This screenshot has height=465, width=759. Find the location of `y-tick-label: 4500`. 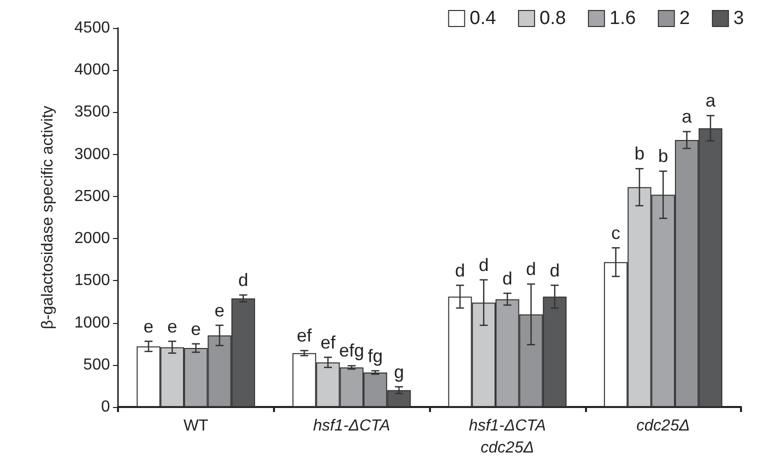

y-tick-label: 4500 is located at coordinates (92, 28).